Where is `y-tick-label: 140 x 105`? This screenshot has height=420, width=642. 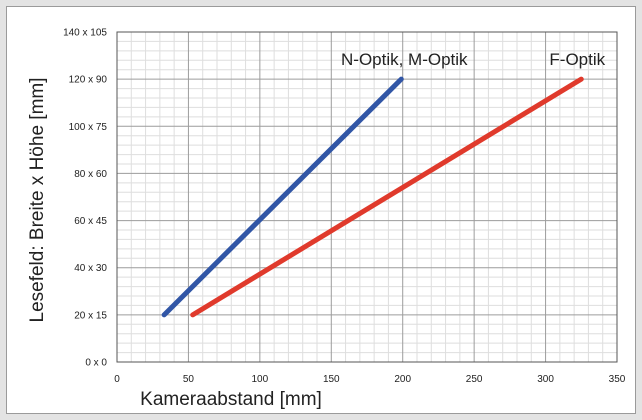 y-tick-label: 140 x 105 is located at coordinates (85, 33).